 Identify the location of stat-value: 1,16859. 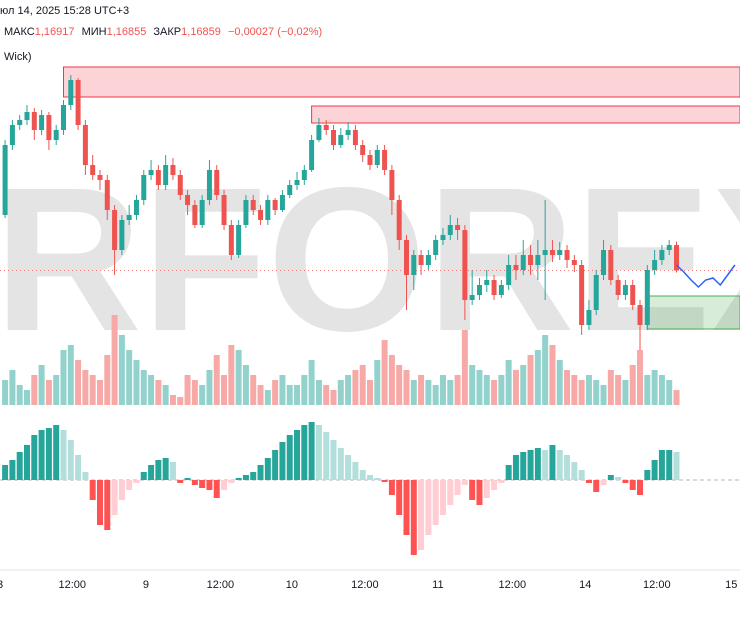
(201, 32).